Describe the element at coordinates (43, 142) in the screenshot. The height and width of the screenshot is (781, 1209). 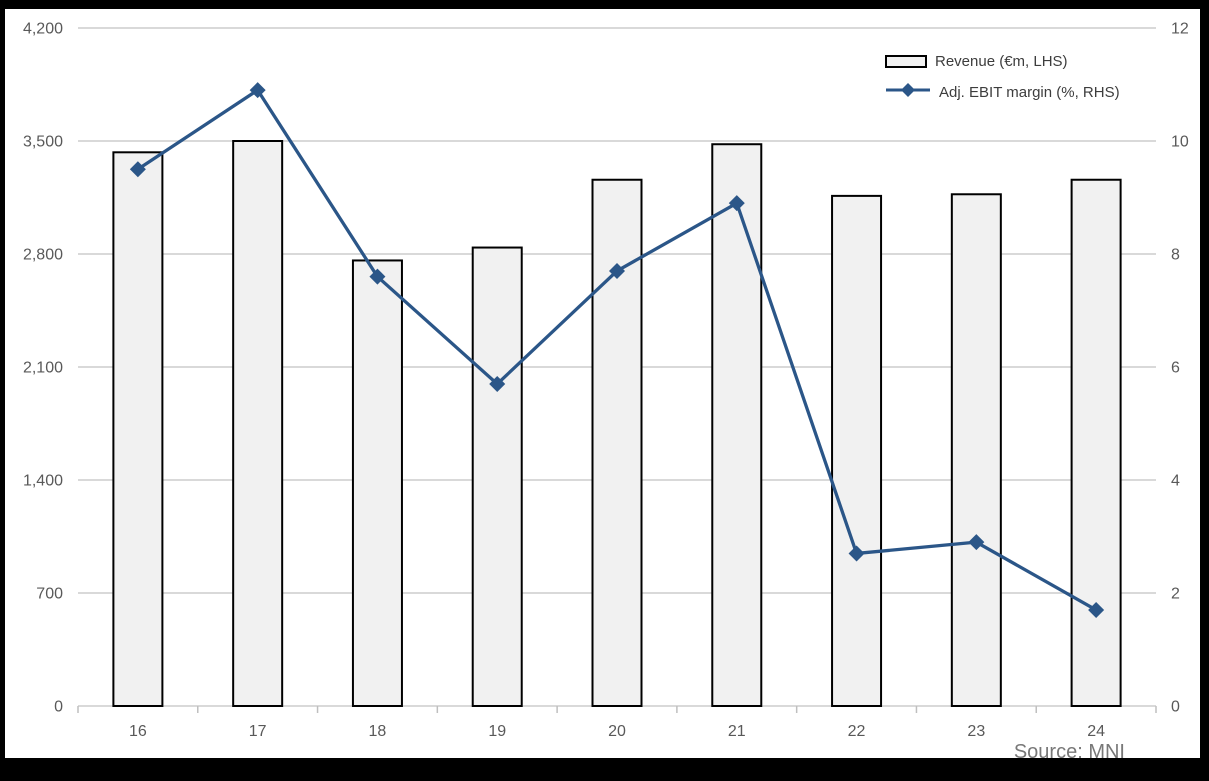
I see `y-axis-label-left: 3,500` at that location.